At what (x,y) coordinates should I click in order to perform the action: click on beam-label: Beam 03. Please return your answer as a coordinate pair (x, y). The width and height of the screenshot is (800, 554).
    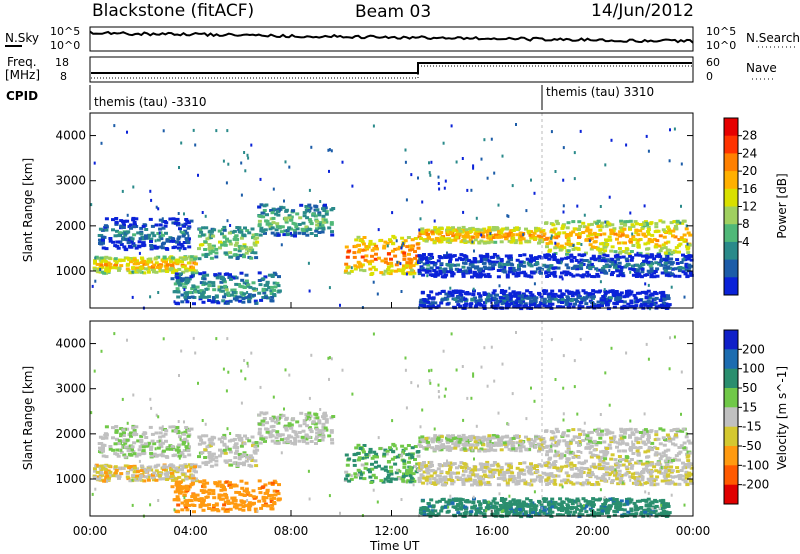
    Looking at the image, I should click on (393, 12).